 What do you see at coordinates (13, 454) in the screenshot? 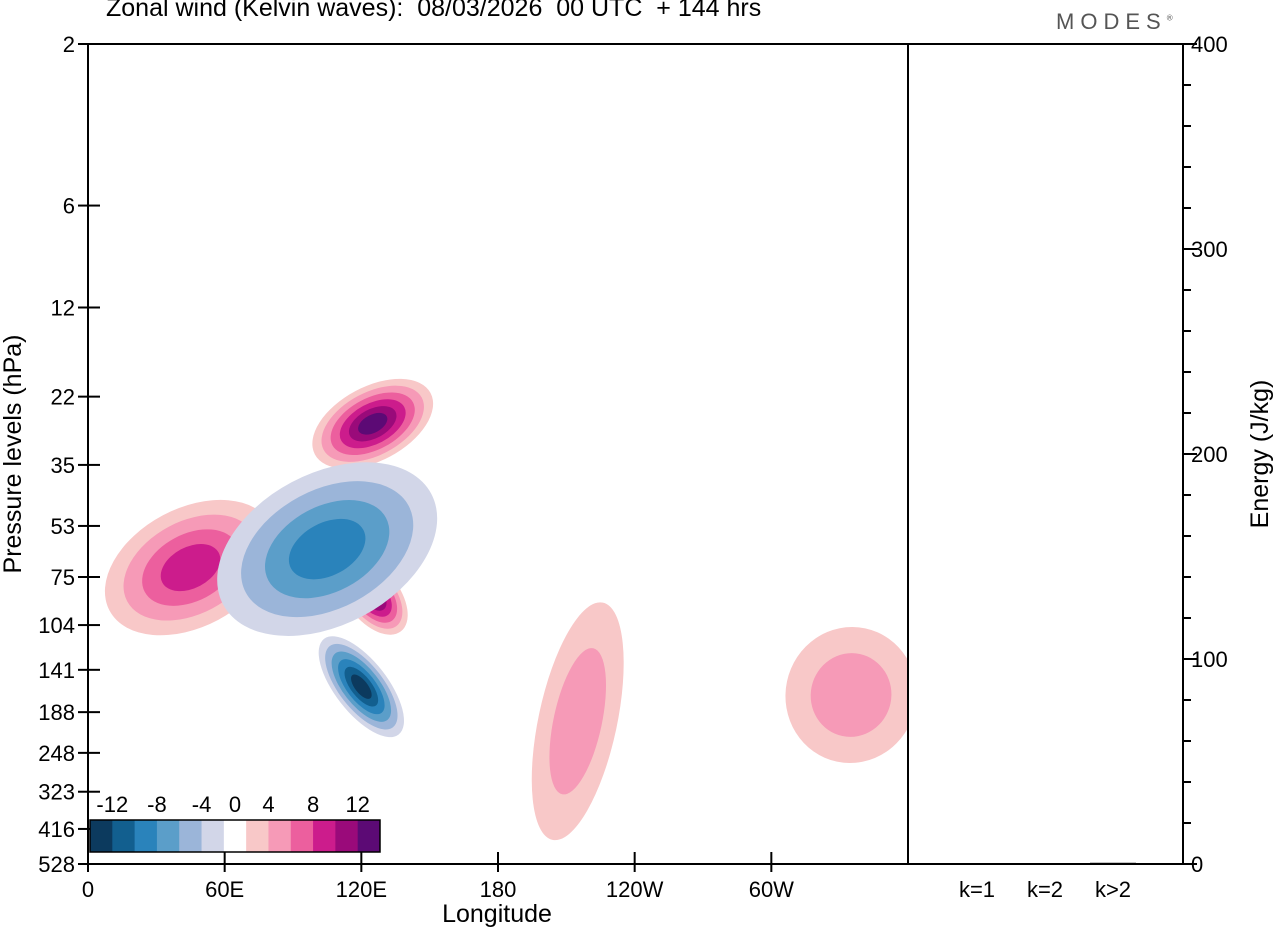
I see `y-axis-title: Pressure levels (hPa)` at bounding box center [13, 454].